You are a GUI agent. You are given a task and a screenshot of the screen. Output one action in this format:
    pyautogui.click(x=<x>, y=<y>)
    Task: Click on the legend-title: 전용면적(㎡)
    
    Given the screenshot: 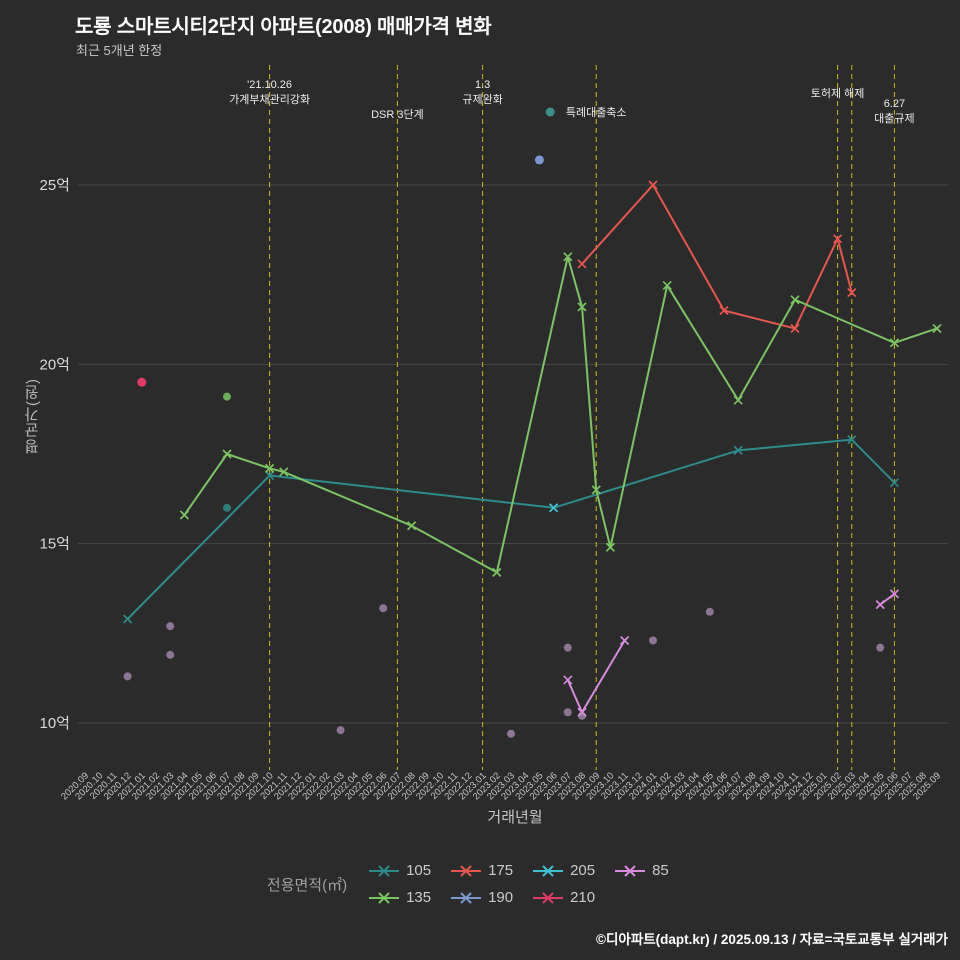 What is the action you would take?
    pyautogui.click(x=307, y=885)
    